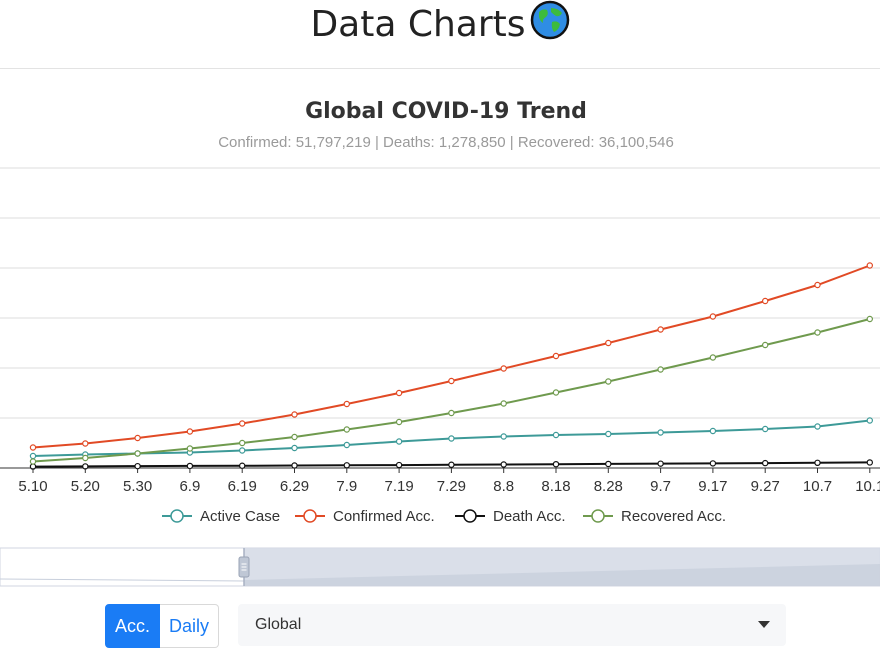  Describe the element at coordinates (398, 486) in the screenshot. I see `x-tick-label: 7.19` at that location.